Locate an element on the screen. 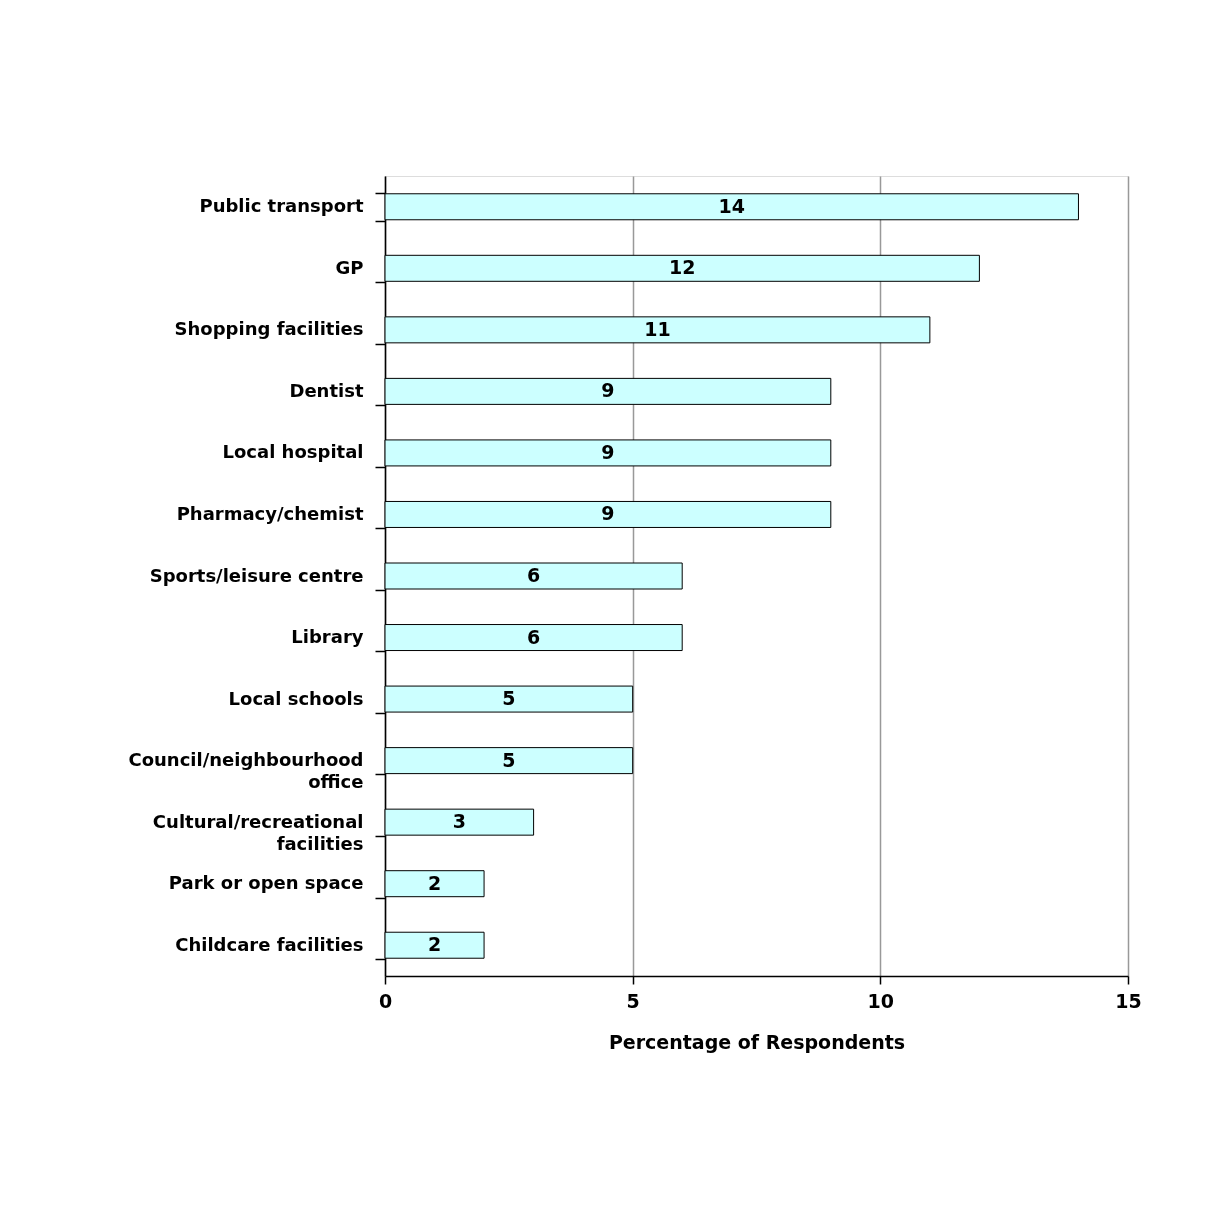 This screenshot has width=1209, height=1221. data-label: 12 is located at coordinates (682, 267).